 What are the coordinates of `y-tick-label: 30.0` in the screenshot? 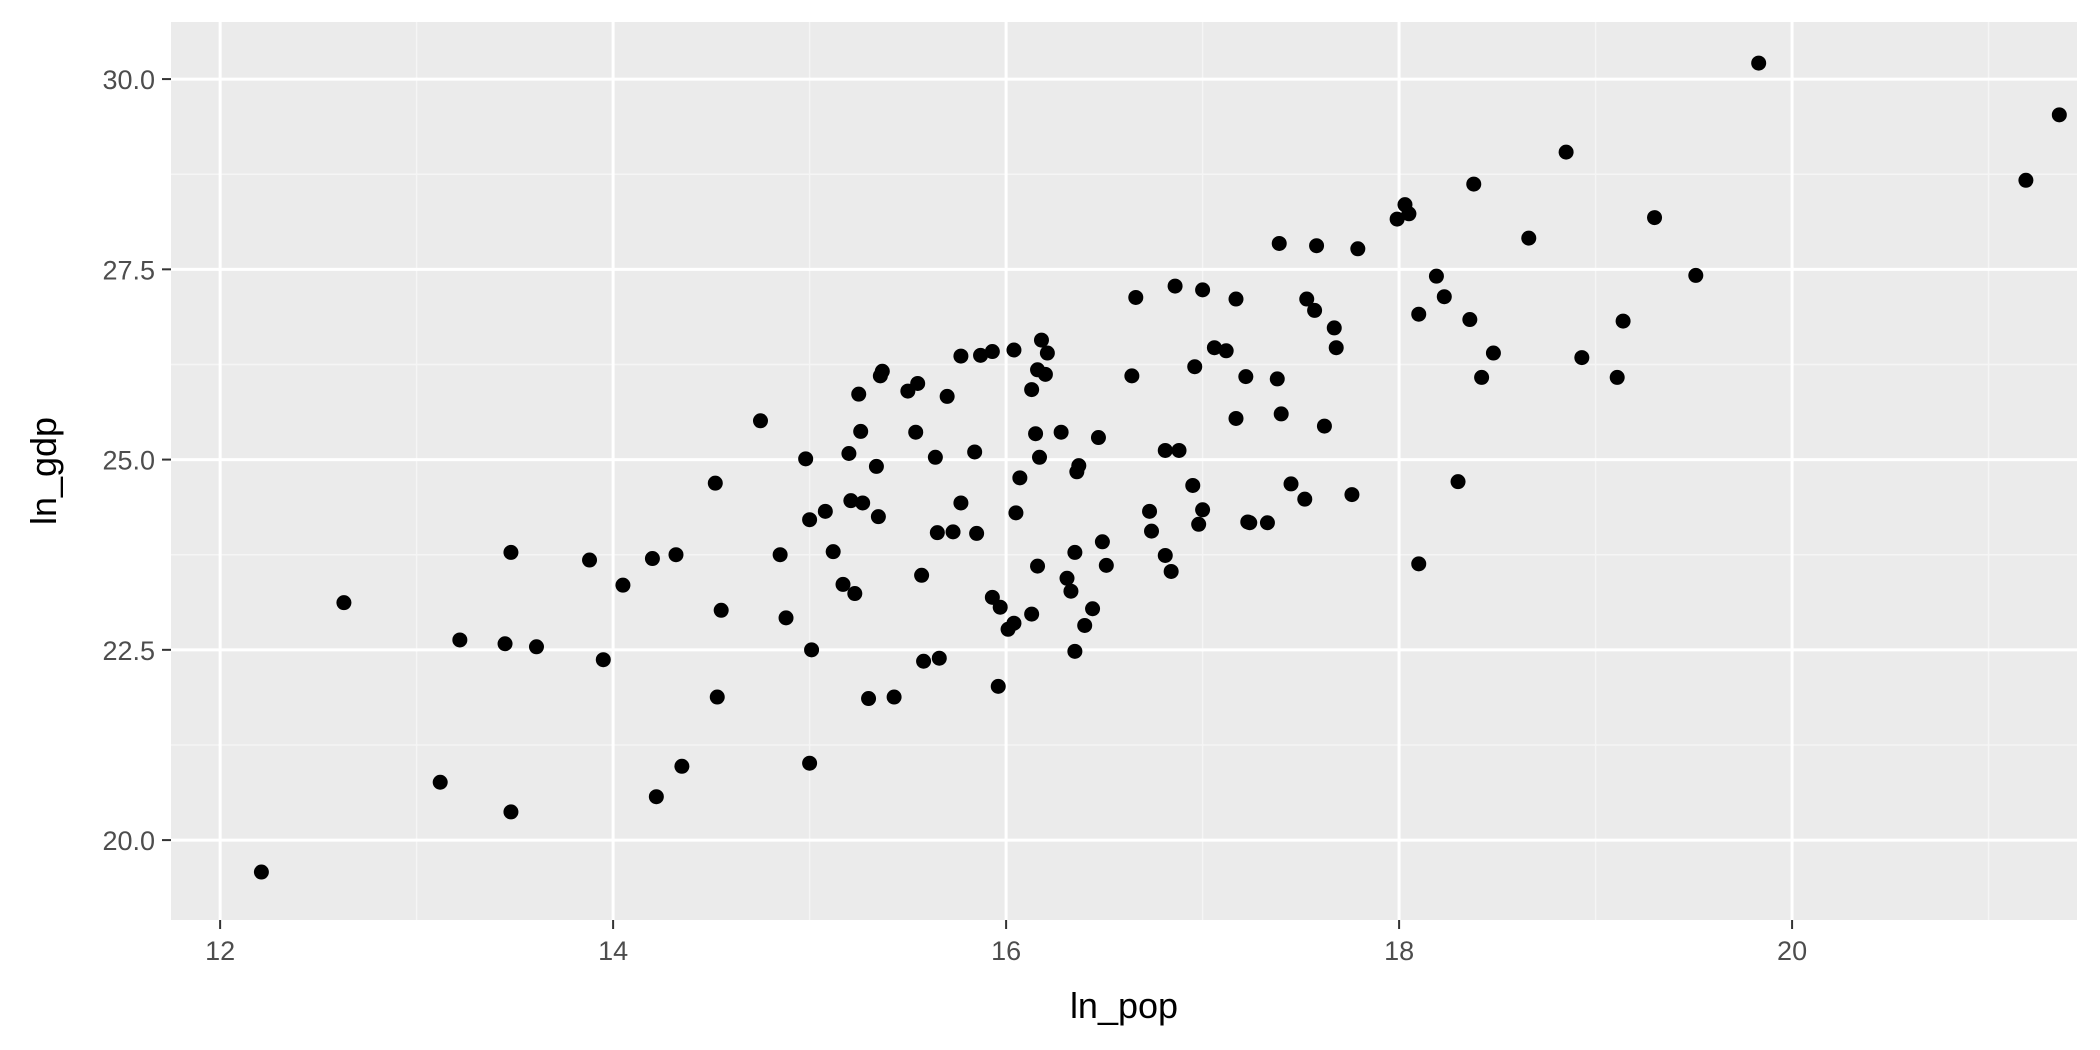 It's located at (128, 80).